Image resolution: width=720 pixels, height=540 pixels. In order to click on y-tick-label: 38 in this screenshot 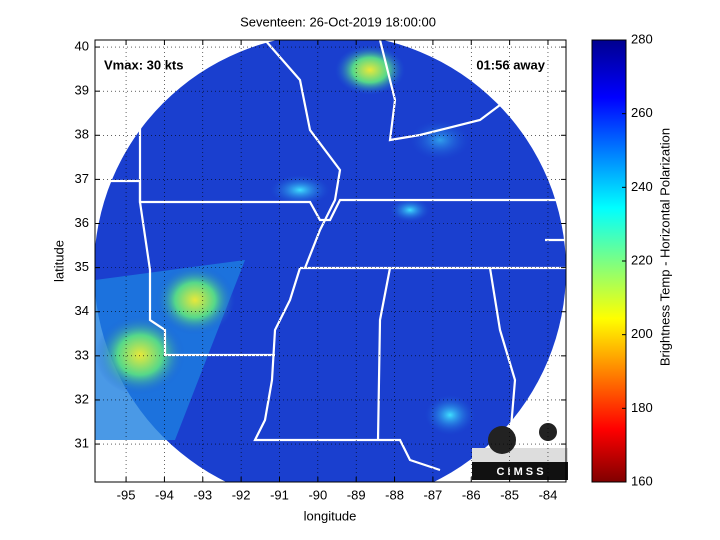, I will do `click(82, 134)`.